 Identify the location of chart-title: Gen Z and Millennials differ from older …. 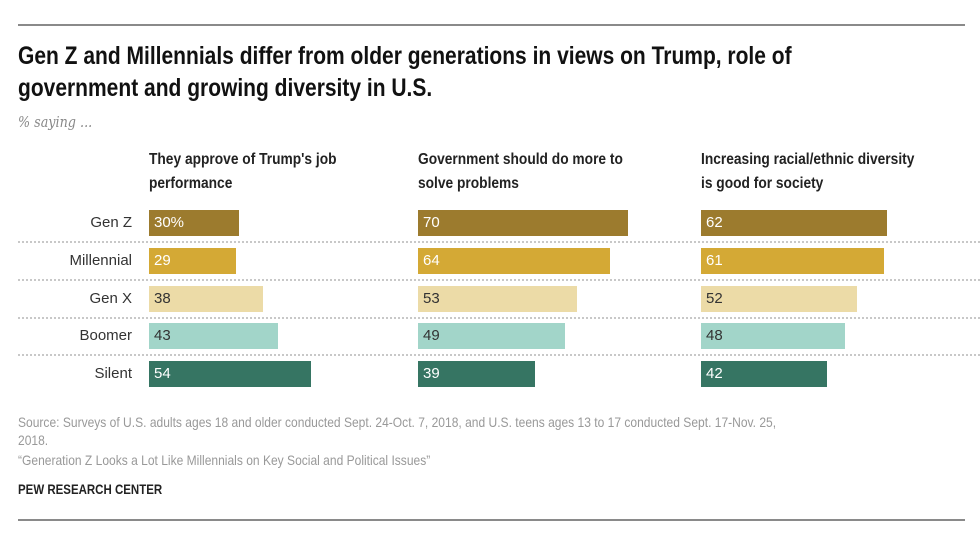
(405, 72).